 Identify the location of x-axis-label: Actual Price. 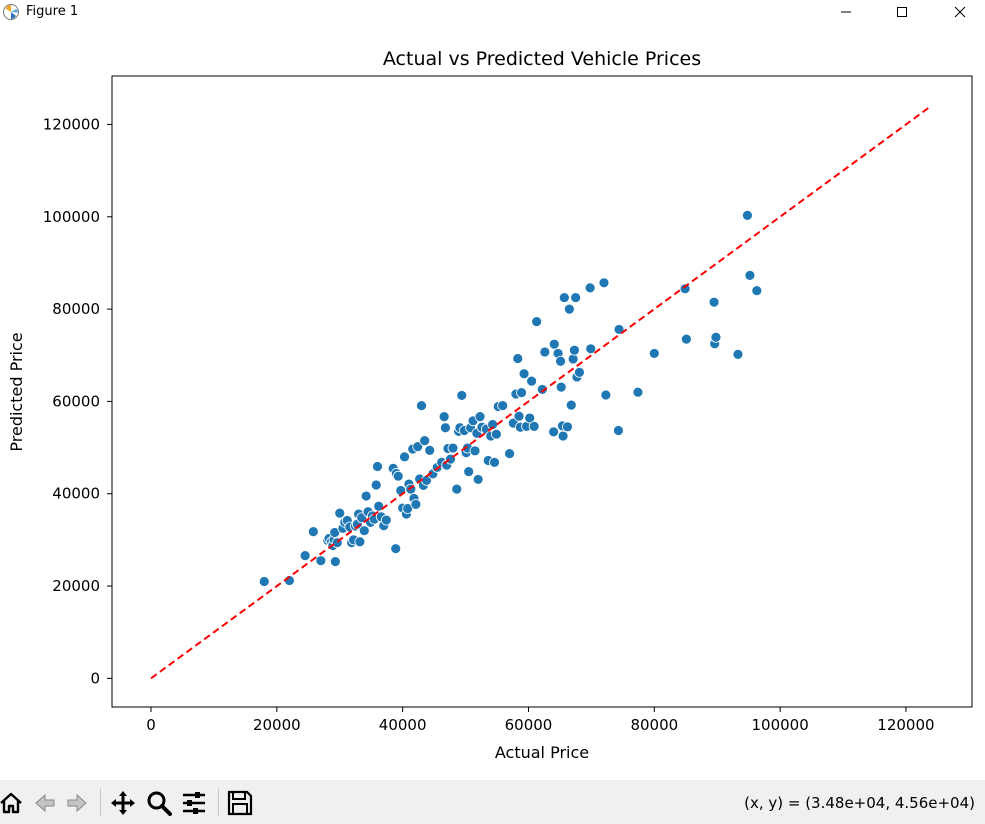
(542, 752).